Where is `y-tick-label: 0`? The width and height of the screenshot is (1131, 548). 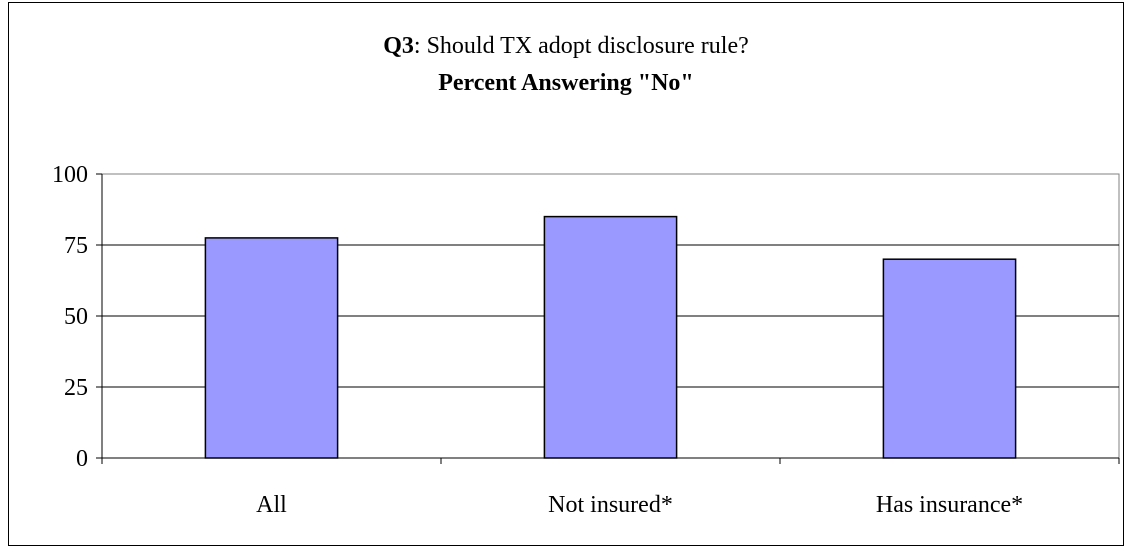 y-tick-label: 0 is located at coordinates (82, 459).